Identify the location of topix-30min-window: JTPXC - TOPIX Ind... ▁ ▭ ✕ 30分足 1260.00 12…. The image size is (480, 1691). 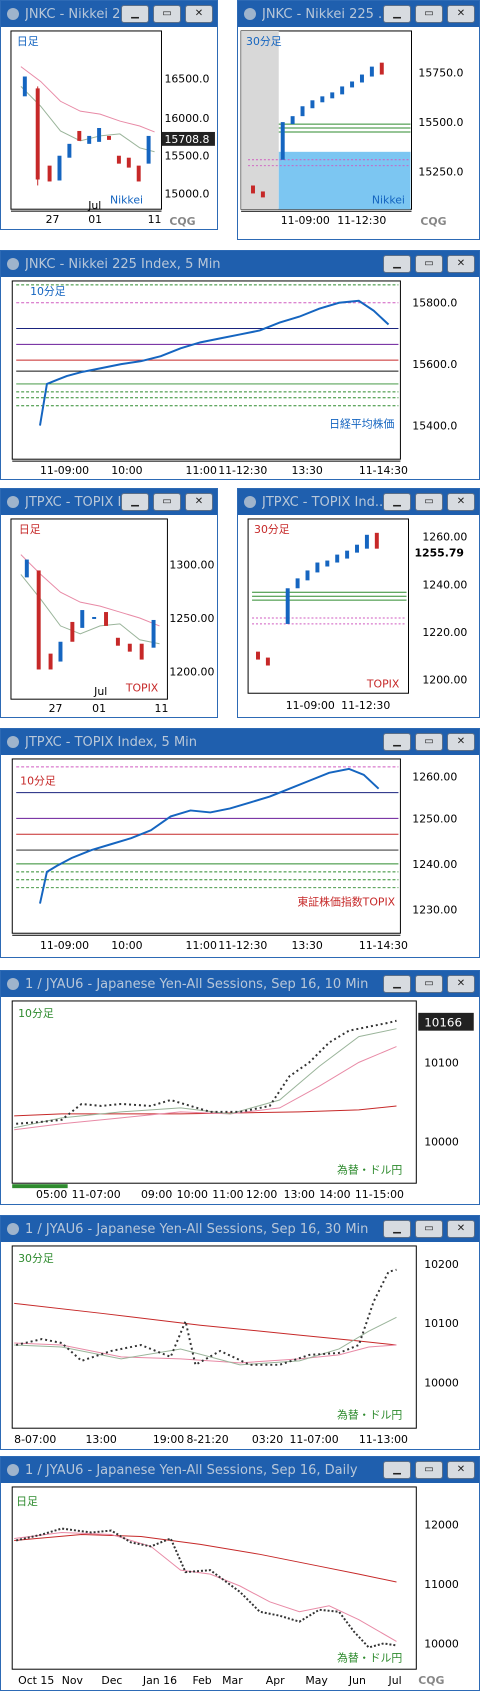
(358, 603).